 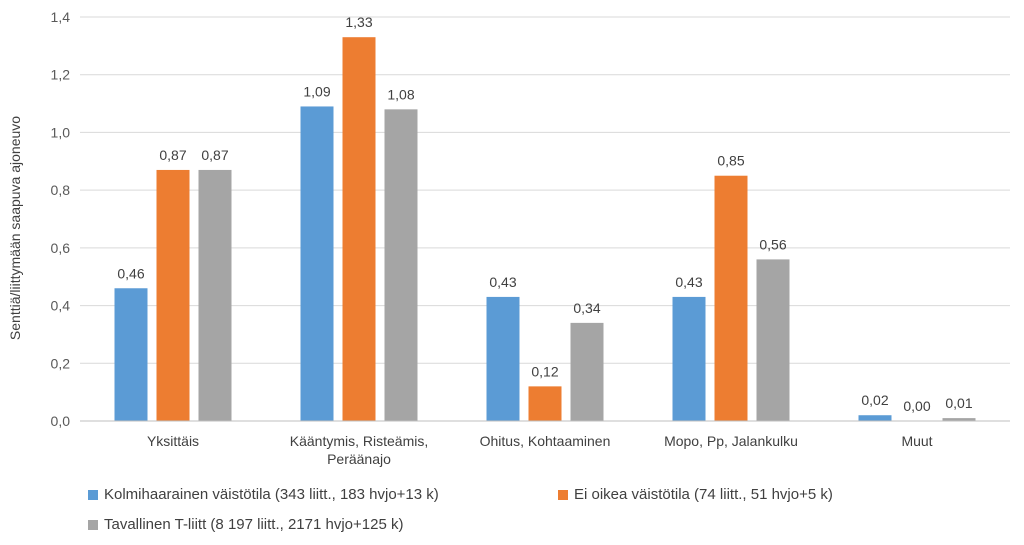 What do you see at coordinates (15, 228) in the screenshot?
I see `y-axis-title: Senttiä/liittymään saapuva ajoneuvo` at bounding box center [15, 228].